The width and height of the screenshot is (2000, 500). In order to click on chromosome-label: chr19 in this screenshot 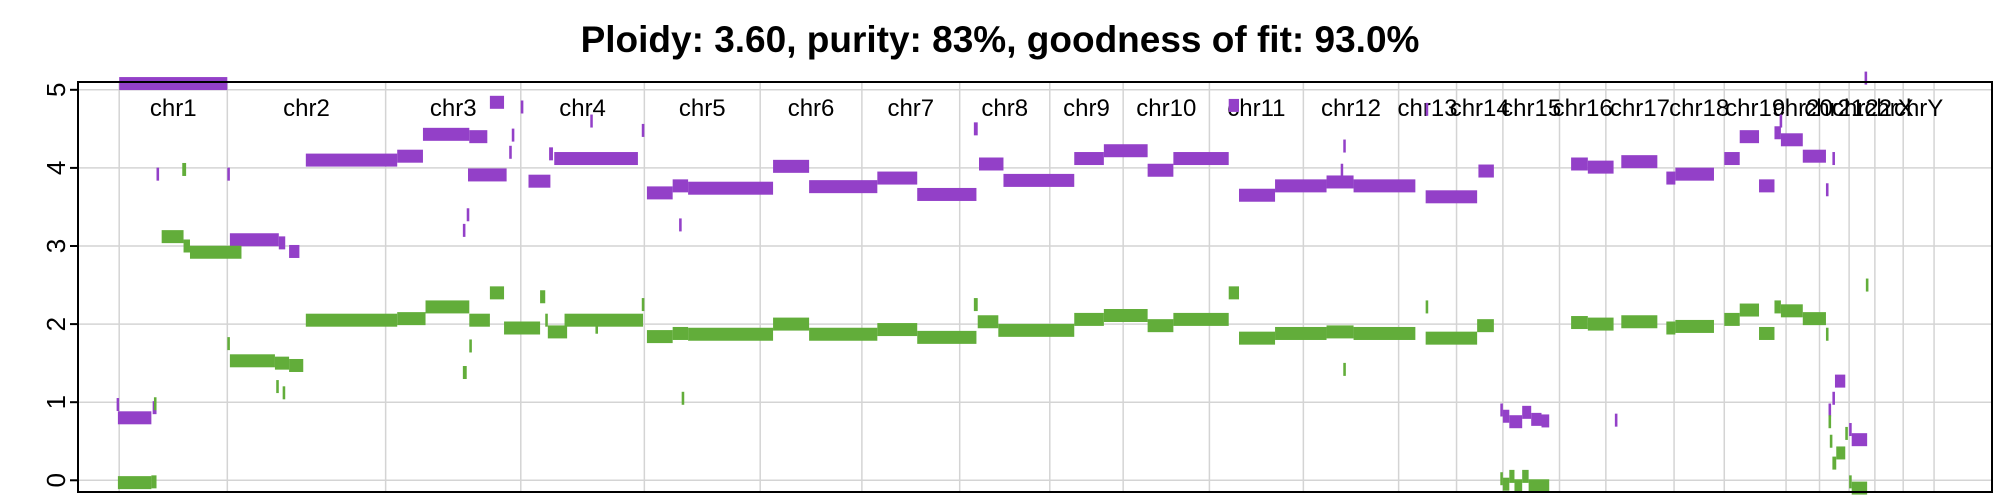, I will do `click(1755, 108)`.